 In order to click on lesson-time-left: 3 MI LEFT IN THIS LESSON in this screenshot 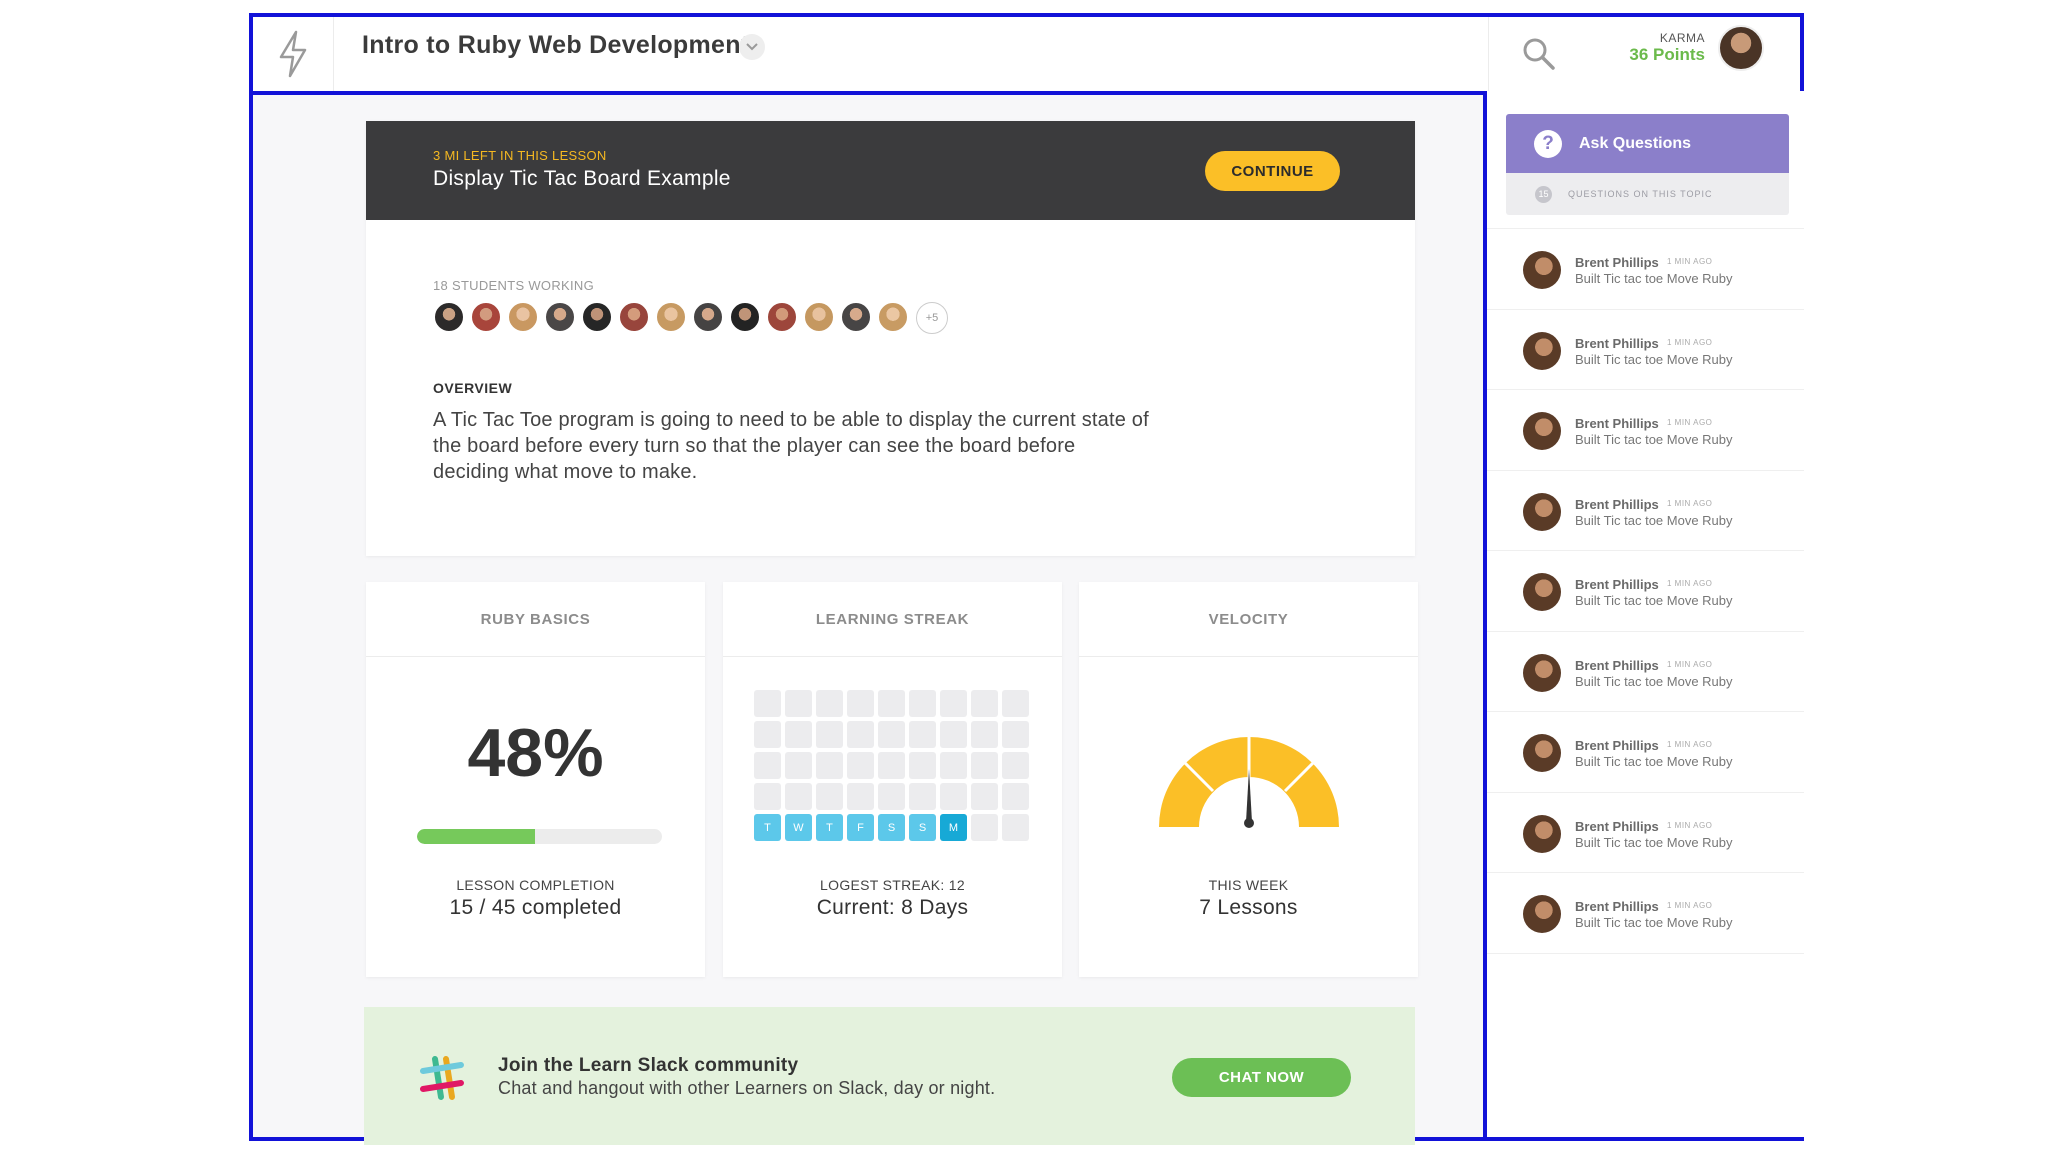, I will do `click(520, 155)`.